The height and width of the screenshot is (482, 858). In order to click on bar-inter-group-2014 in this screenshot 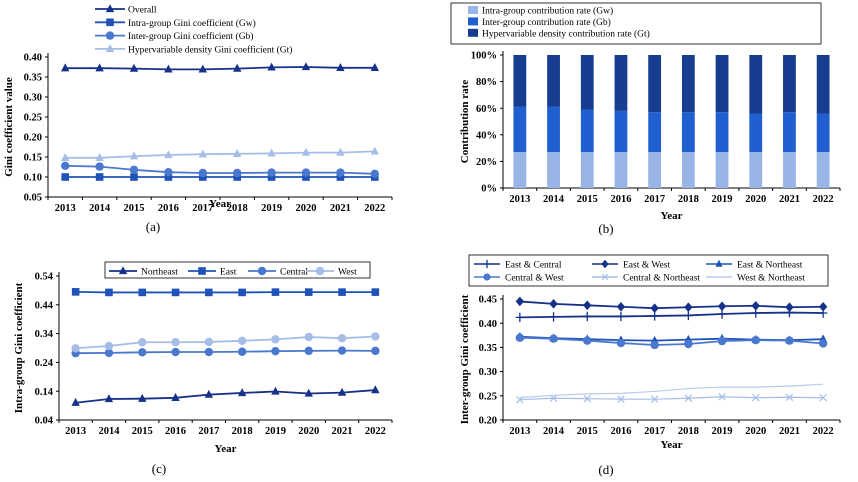, I will do `click(553, 129)`.